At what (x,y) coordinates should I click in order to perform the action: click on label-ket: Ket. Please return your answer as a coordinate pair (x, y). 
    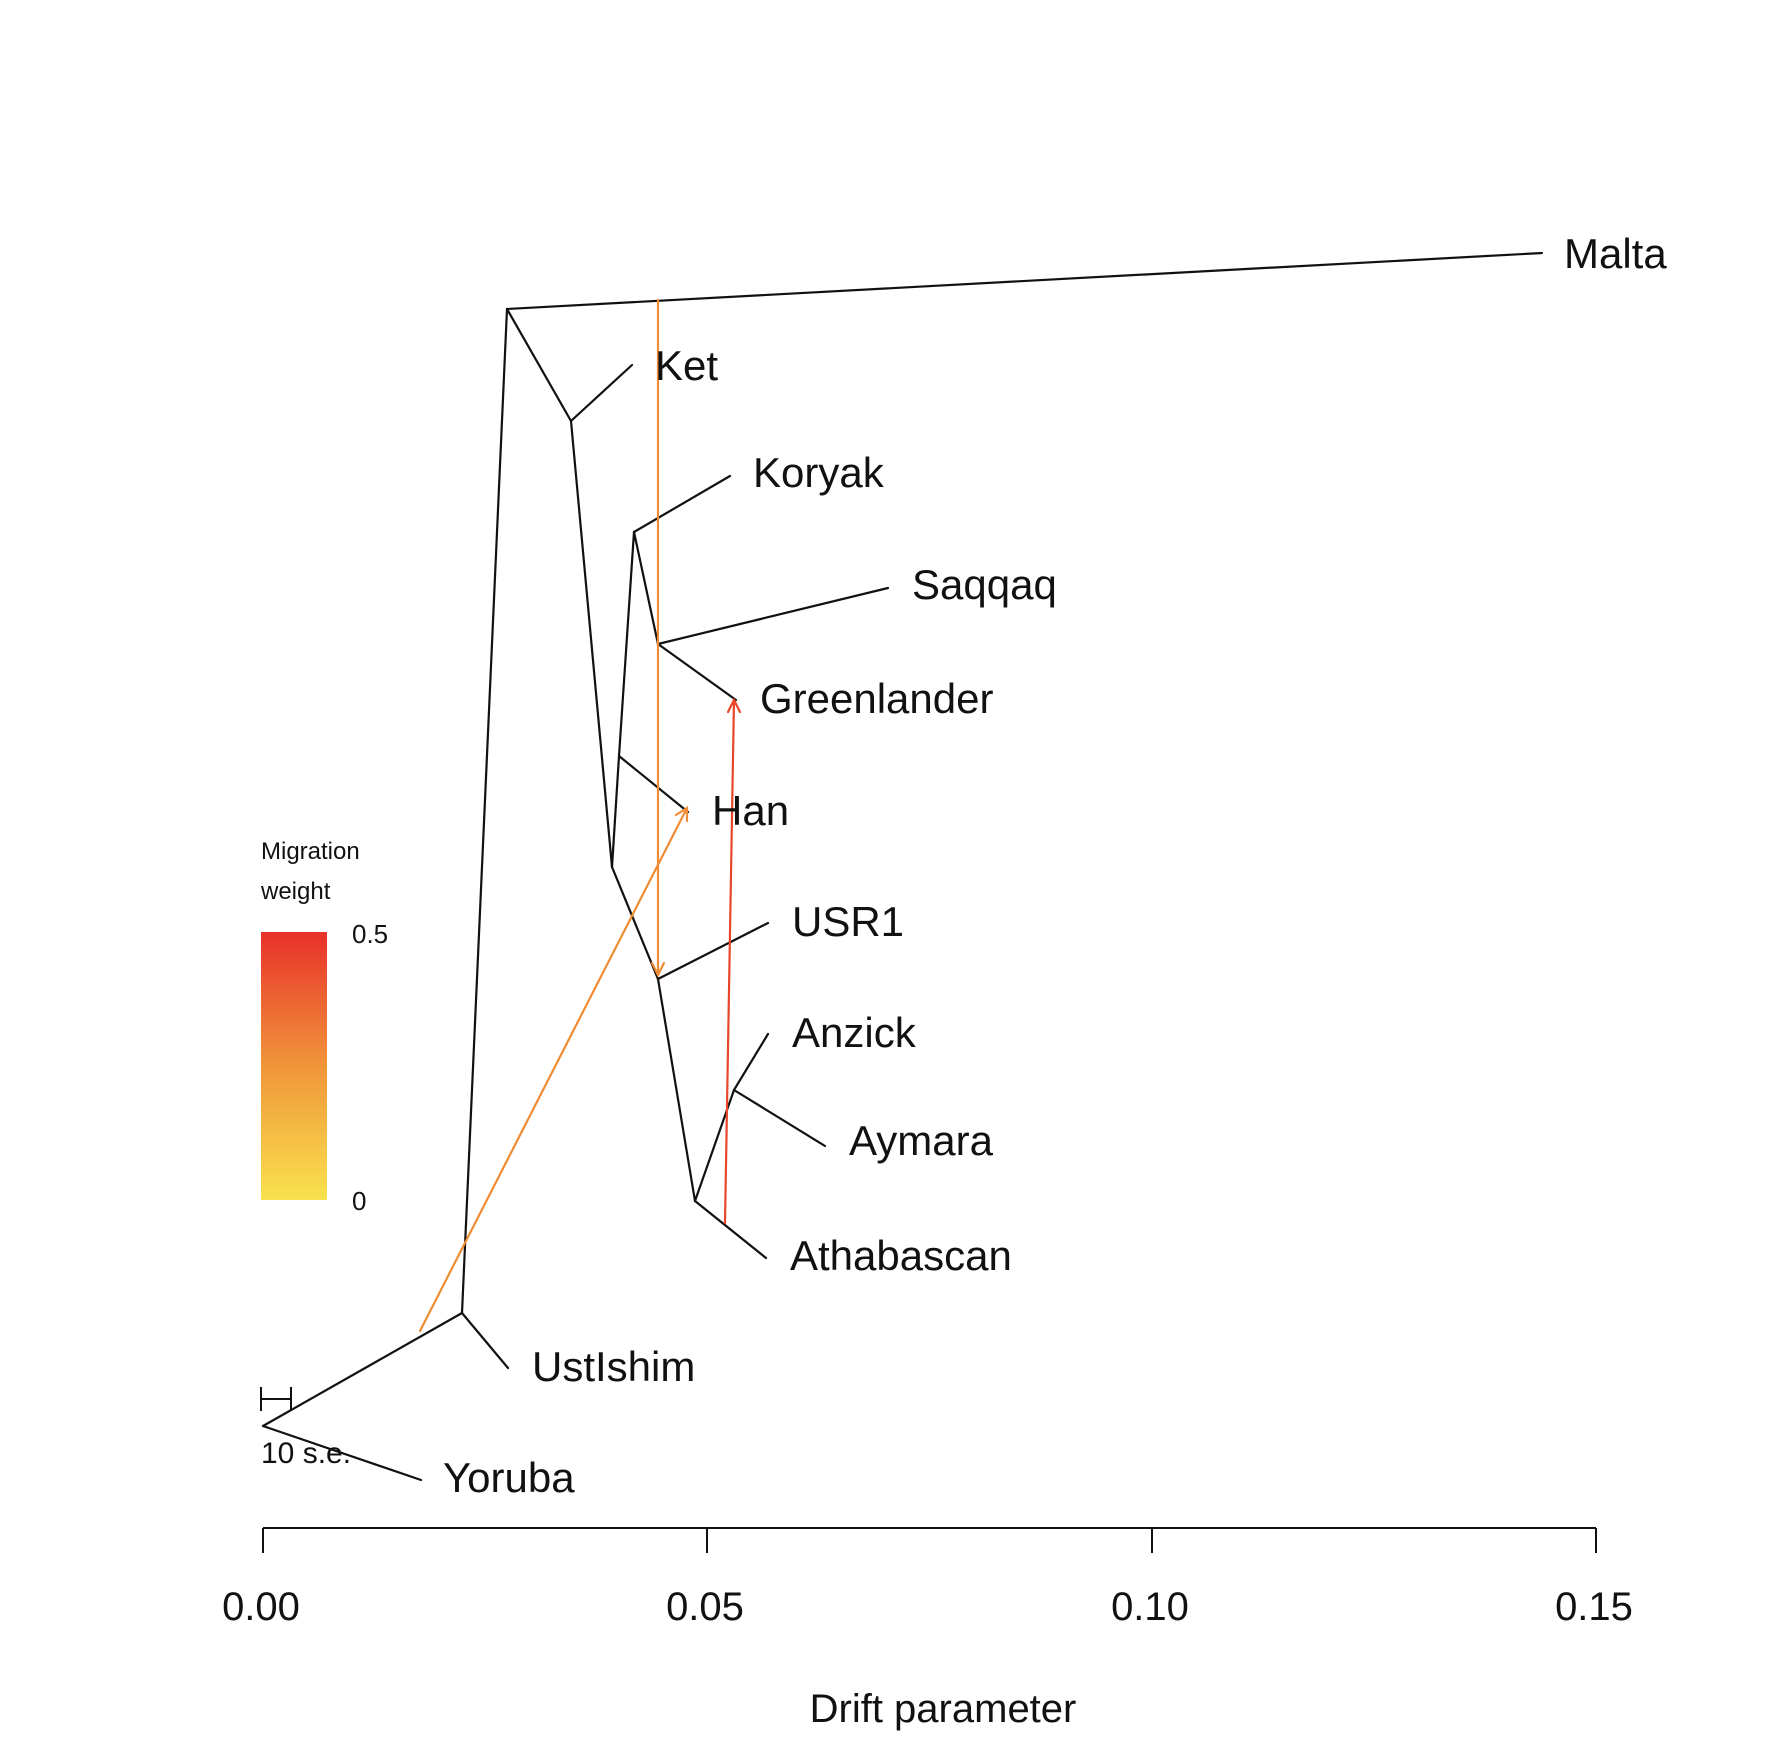
    Looking at the image, I should click on (686, 365).